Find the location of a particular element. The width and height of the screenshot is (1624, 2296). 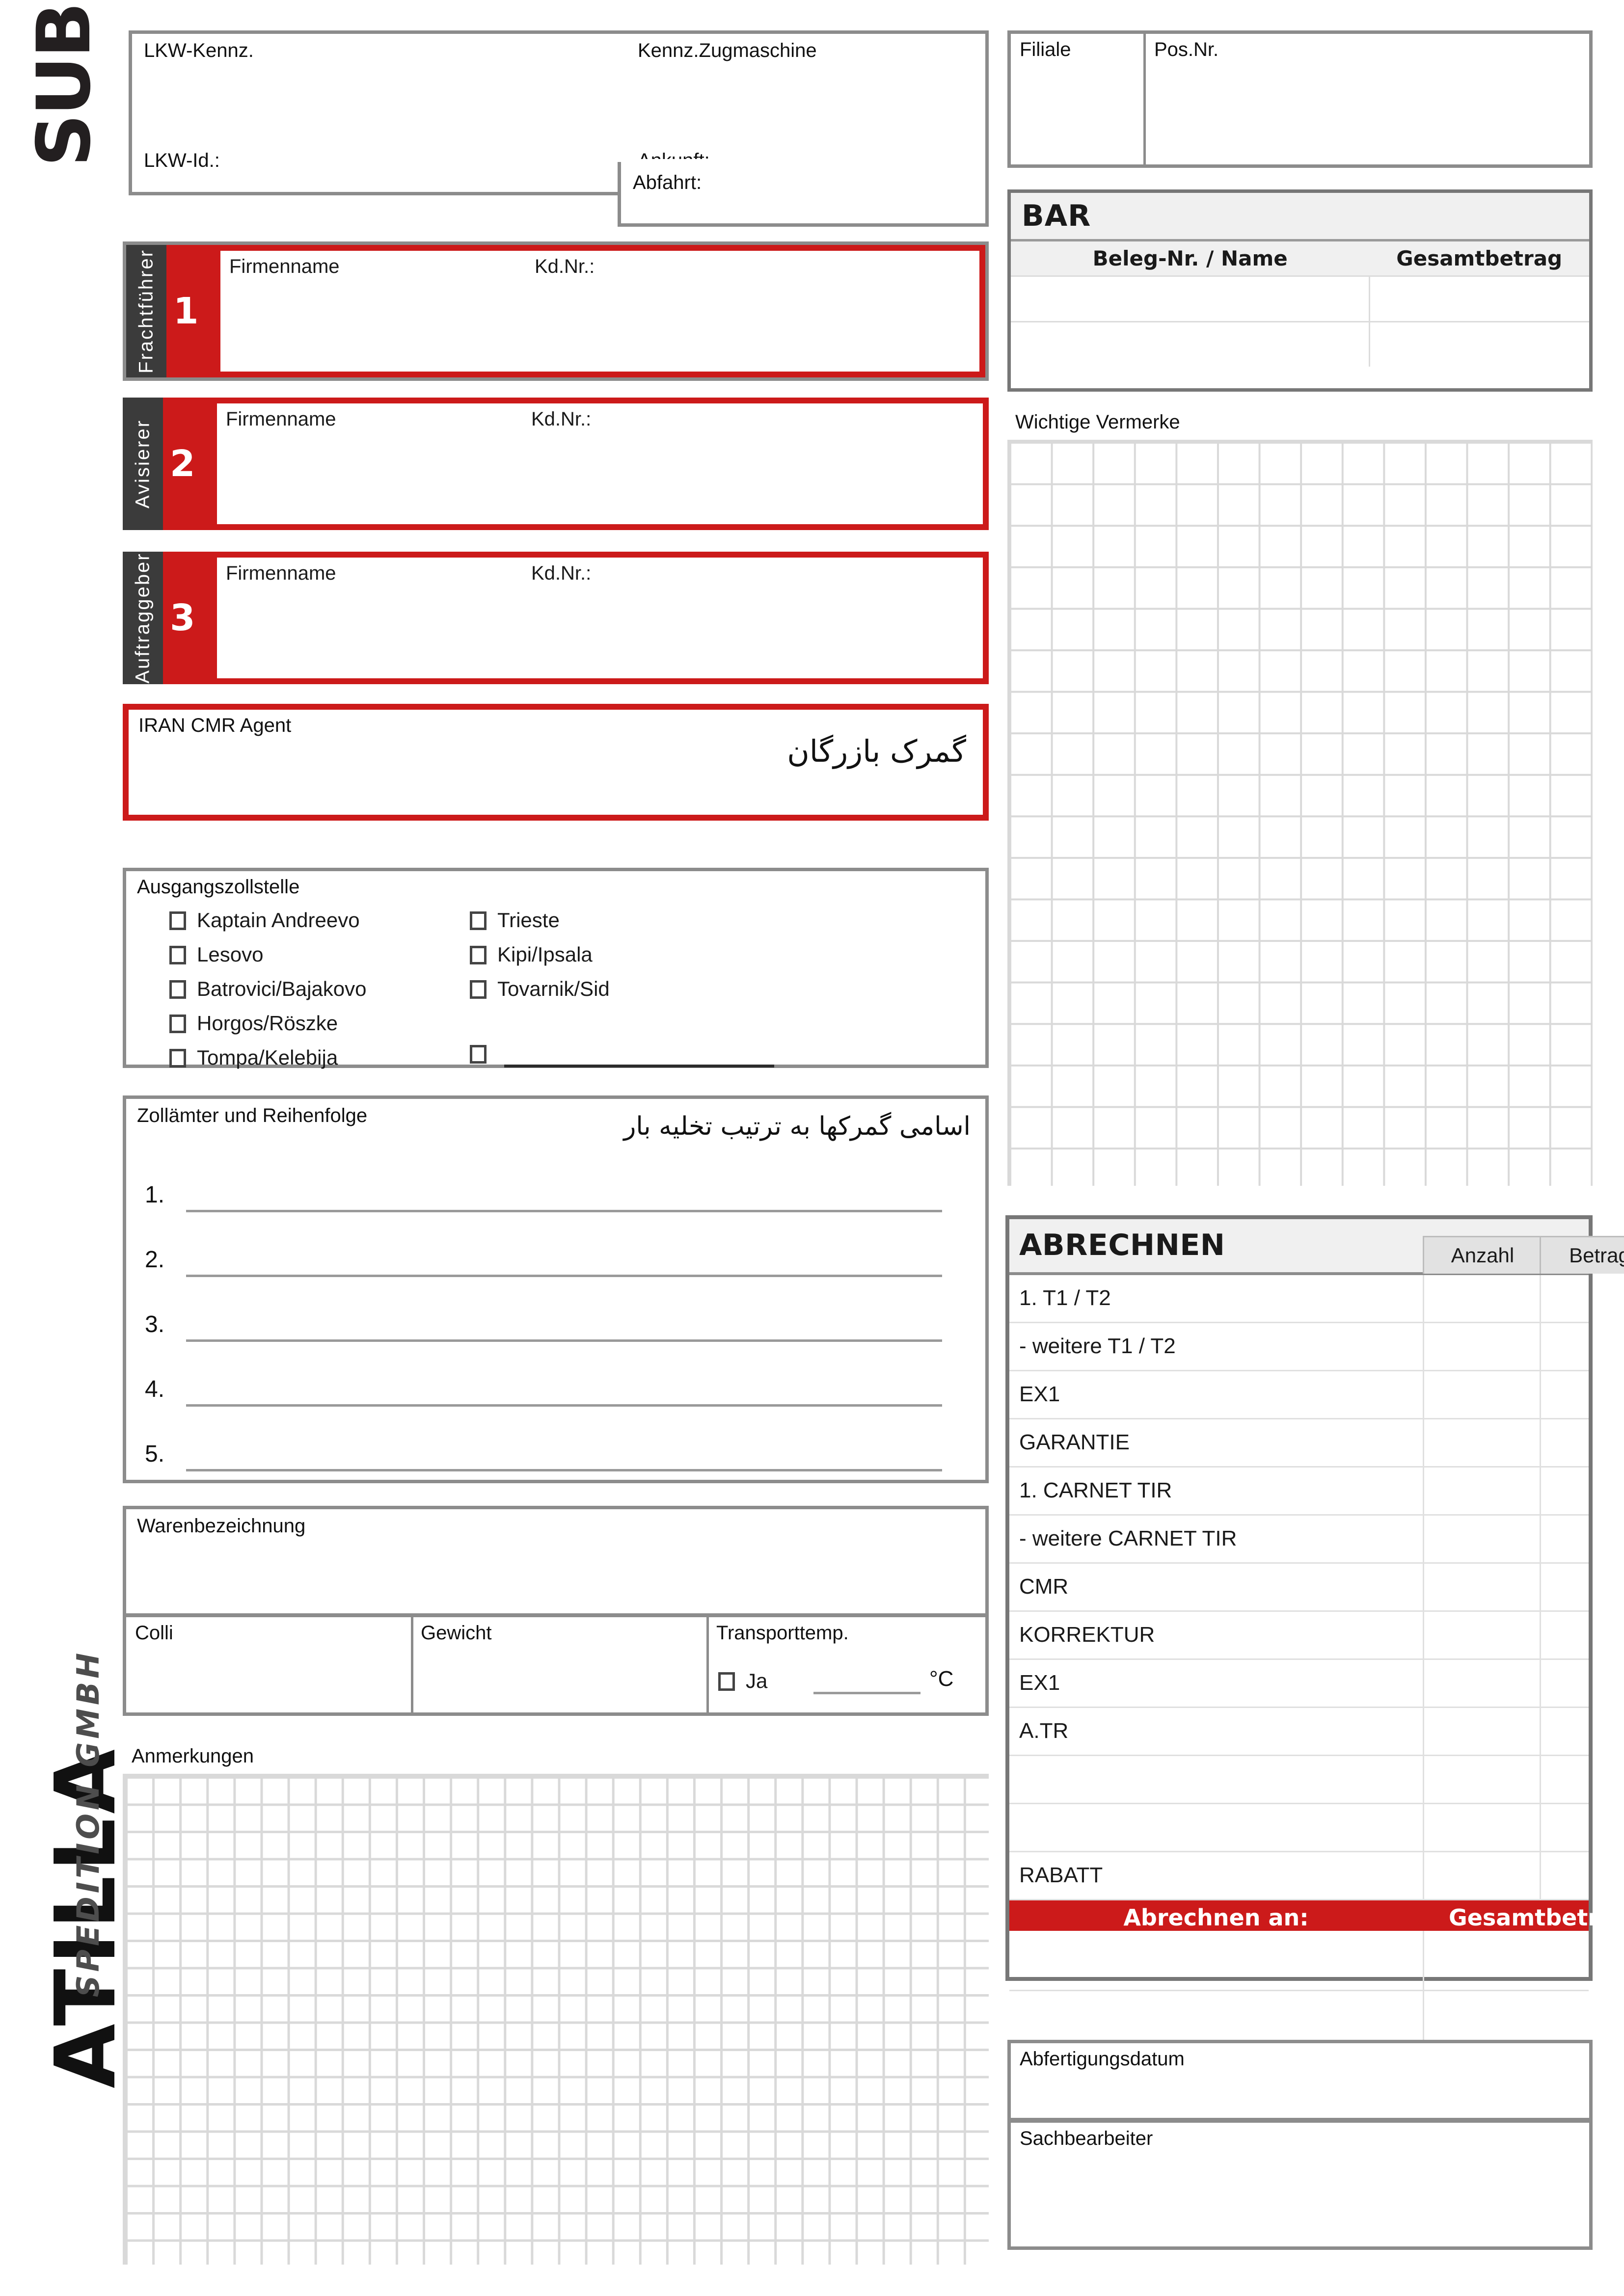

ausgangszollstelle-option-horgos-roszke: Horgos/Röszke is located at coordinates (253, 1023).